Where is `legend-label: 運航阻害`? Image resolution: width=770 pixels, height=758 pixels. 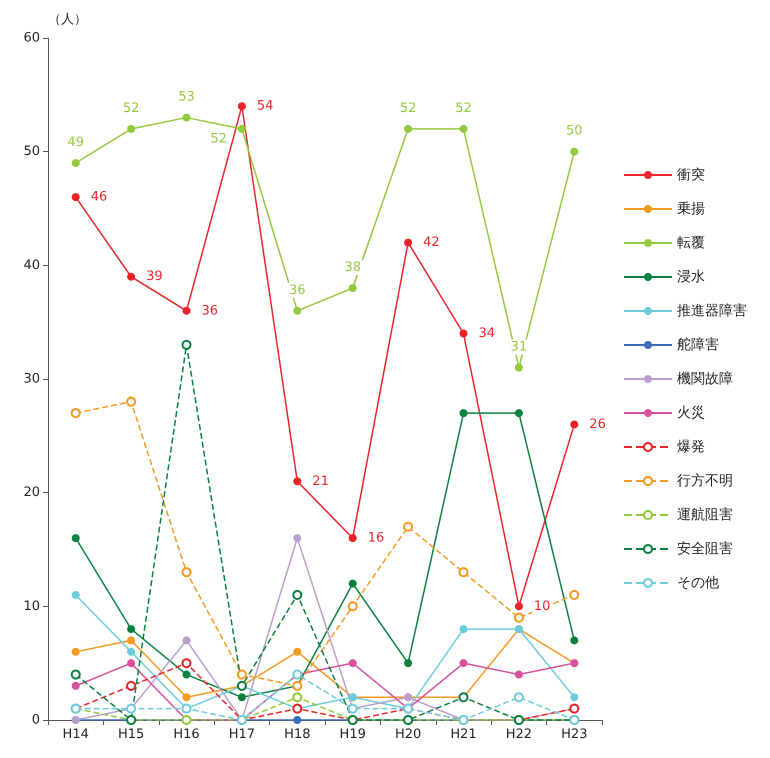 legend-label: 運航阻害 is located at coordinates (705, 515).